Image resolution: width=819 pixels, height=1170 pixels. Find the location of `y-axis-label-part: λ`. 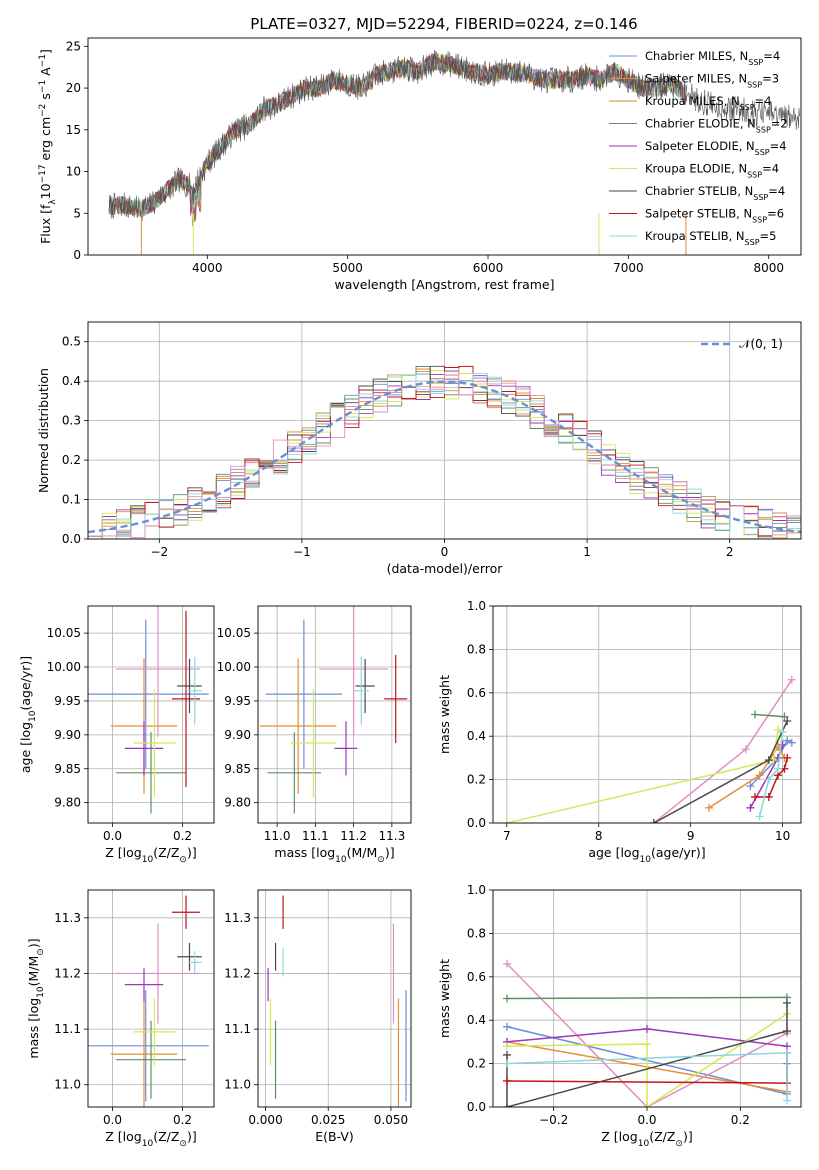

y-axis-label-part: λ is located at coordinates (53, 202).